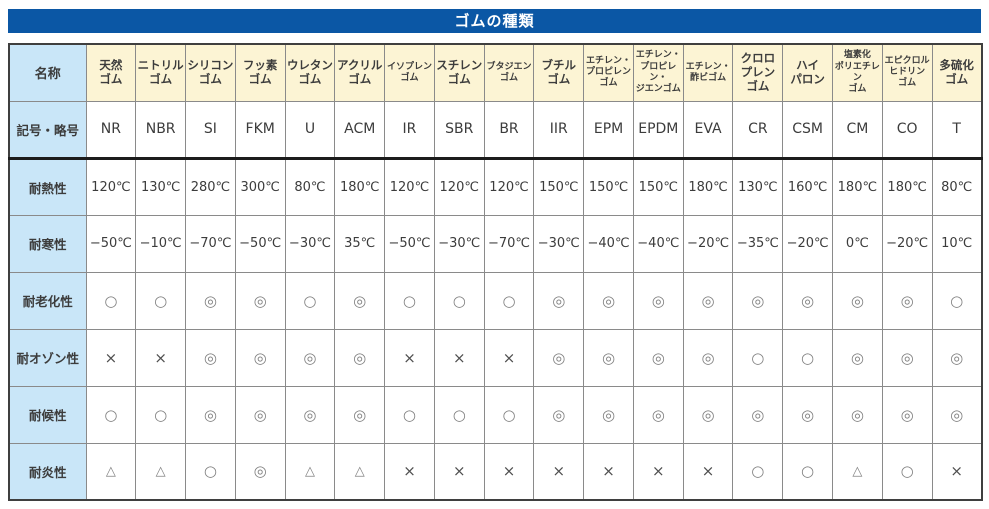  I want to click on table-cell: CSM, so click(807, 130).